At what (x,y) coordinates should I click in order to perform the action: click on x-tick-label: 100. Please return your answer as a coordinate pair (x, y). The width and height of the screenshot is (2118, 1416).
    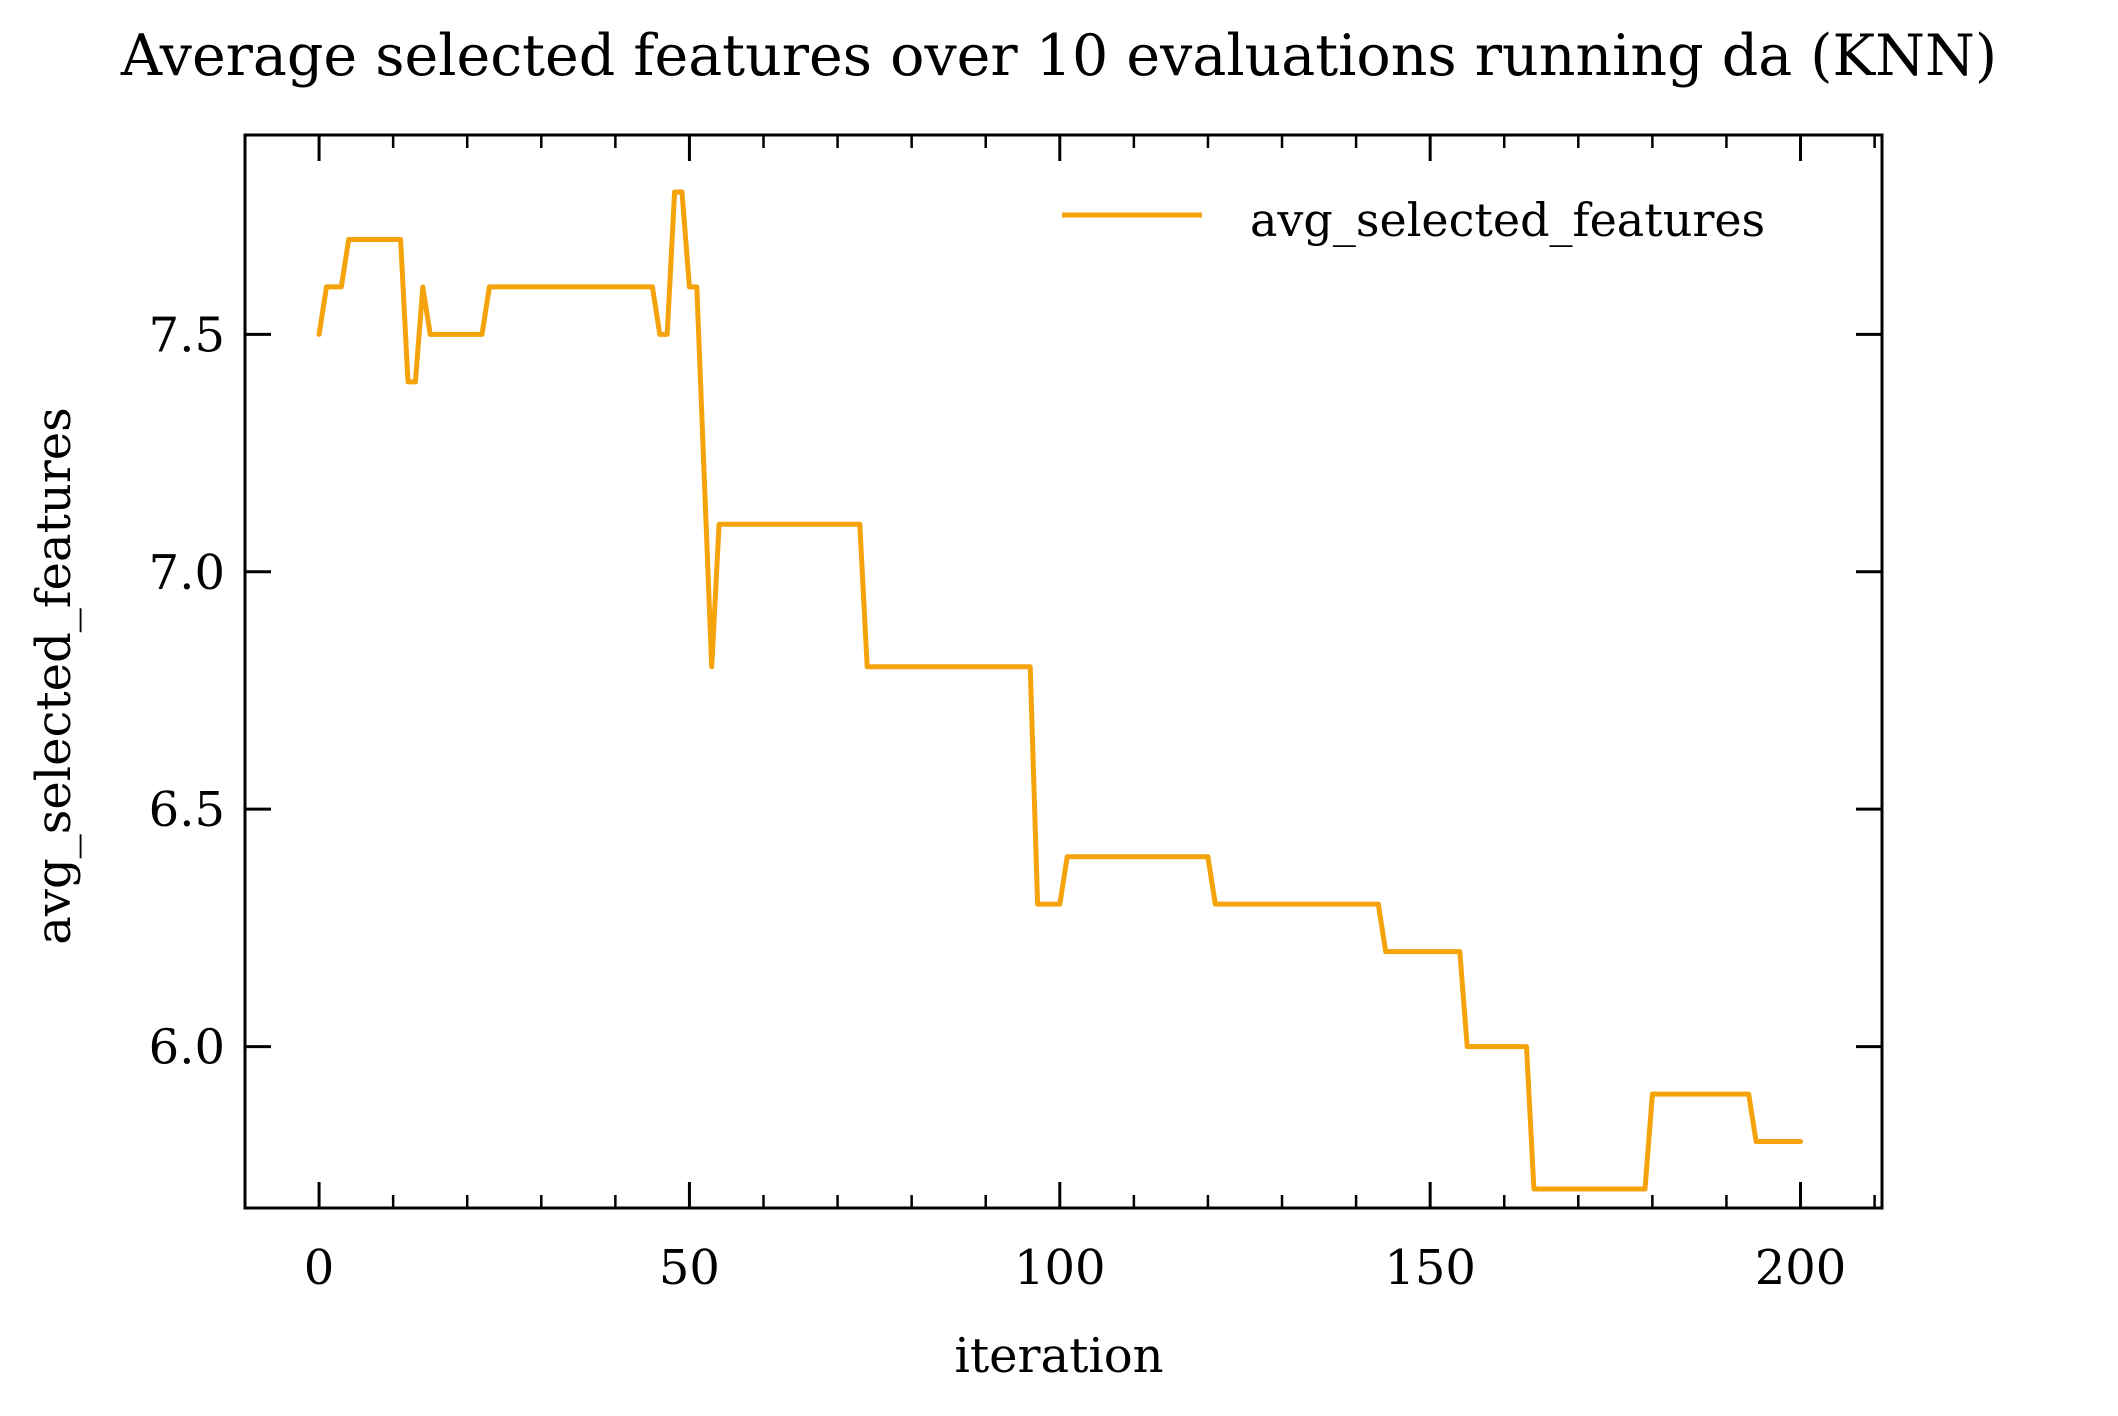
    Looking at the image, I should click on (1060, 1268).